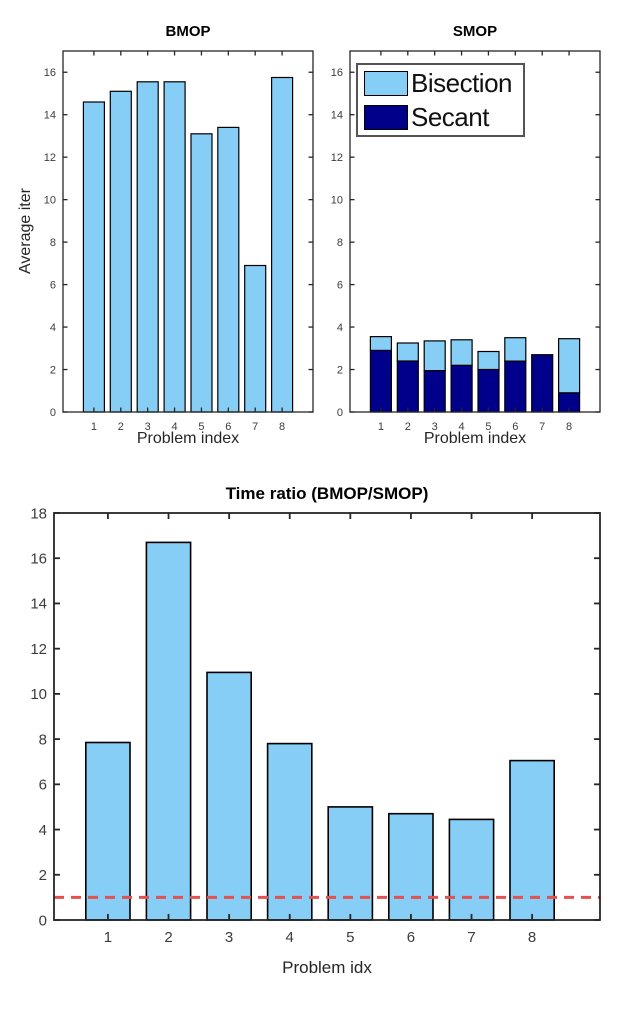 This screenshot has width=633, height=1024. I want to click on legend-label-secant: Secant, so click(450, 117).